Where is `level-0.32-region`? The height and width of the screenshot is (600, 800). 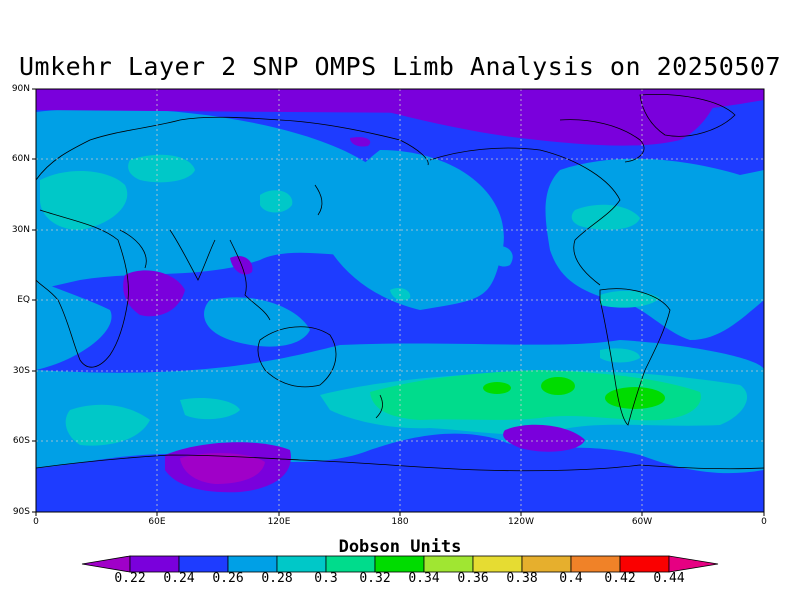 level-0.32-region is located at coordinates (535, 395).